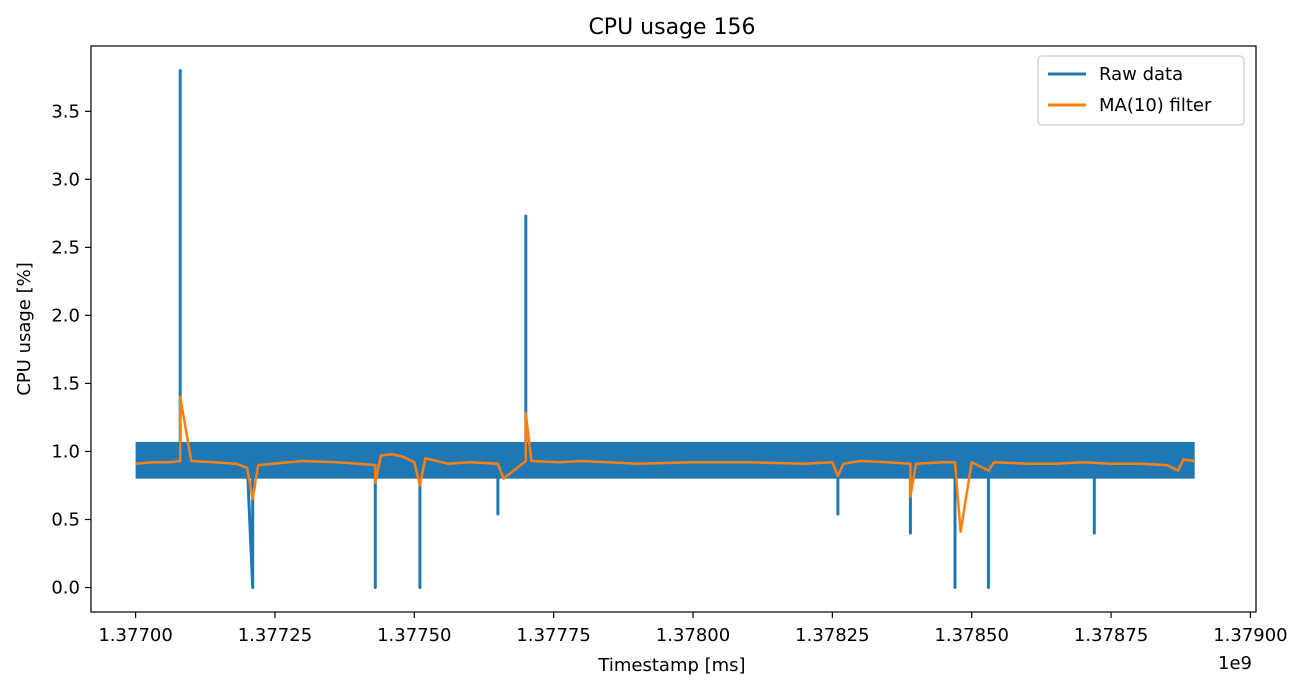 This screenshot has width=1310, height=690. What do you see at coordinates (65, 111) in the screenshot?
I see `y-tick-label: 3.5` at bounding box center [65, 111].